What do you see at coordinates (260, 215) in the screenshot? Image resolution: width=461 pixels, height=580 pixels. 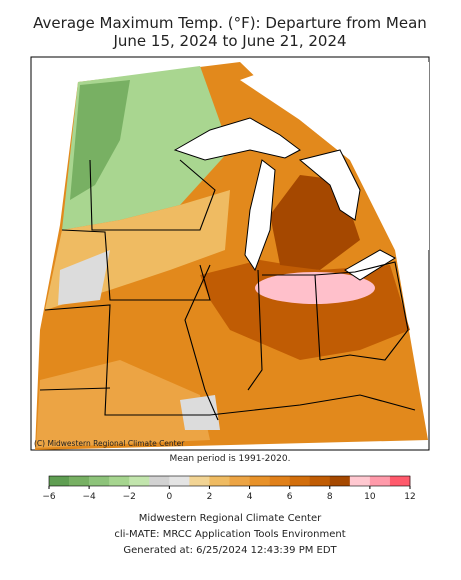 I see `lake-michigan` at bounding box center [260, 215].